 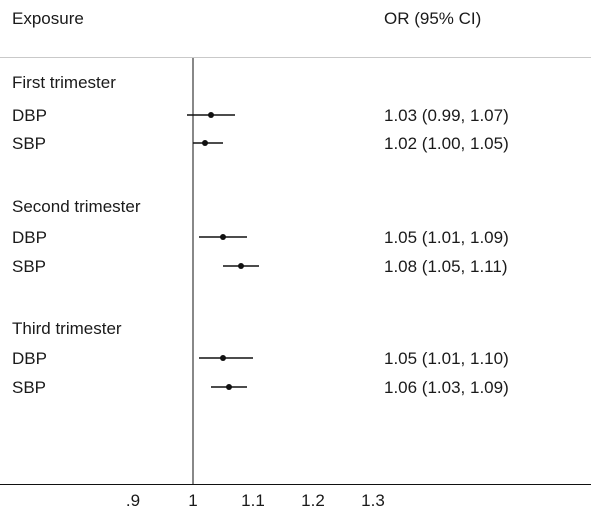 What do you see at coordinates (133, 500) in the screenshot?
I see `x-tick-label: .9` at bounding box center [133, 500].